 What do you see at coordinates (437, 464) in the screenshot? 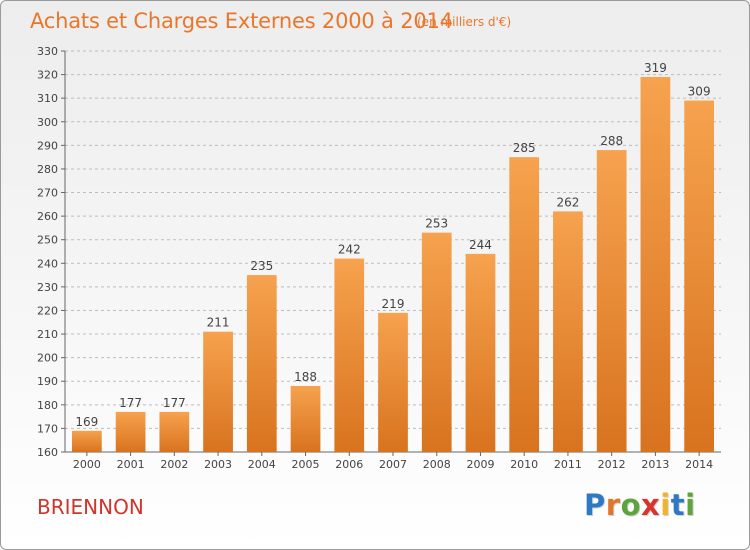
I see `x-tick-label: 2008` at bounding box center [437, 464].